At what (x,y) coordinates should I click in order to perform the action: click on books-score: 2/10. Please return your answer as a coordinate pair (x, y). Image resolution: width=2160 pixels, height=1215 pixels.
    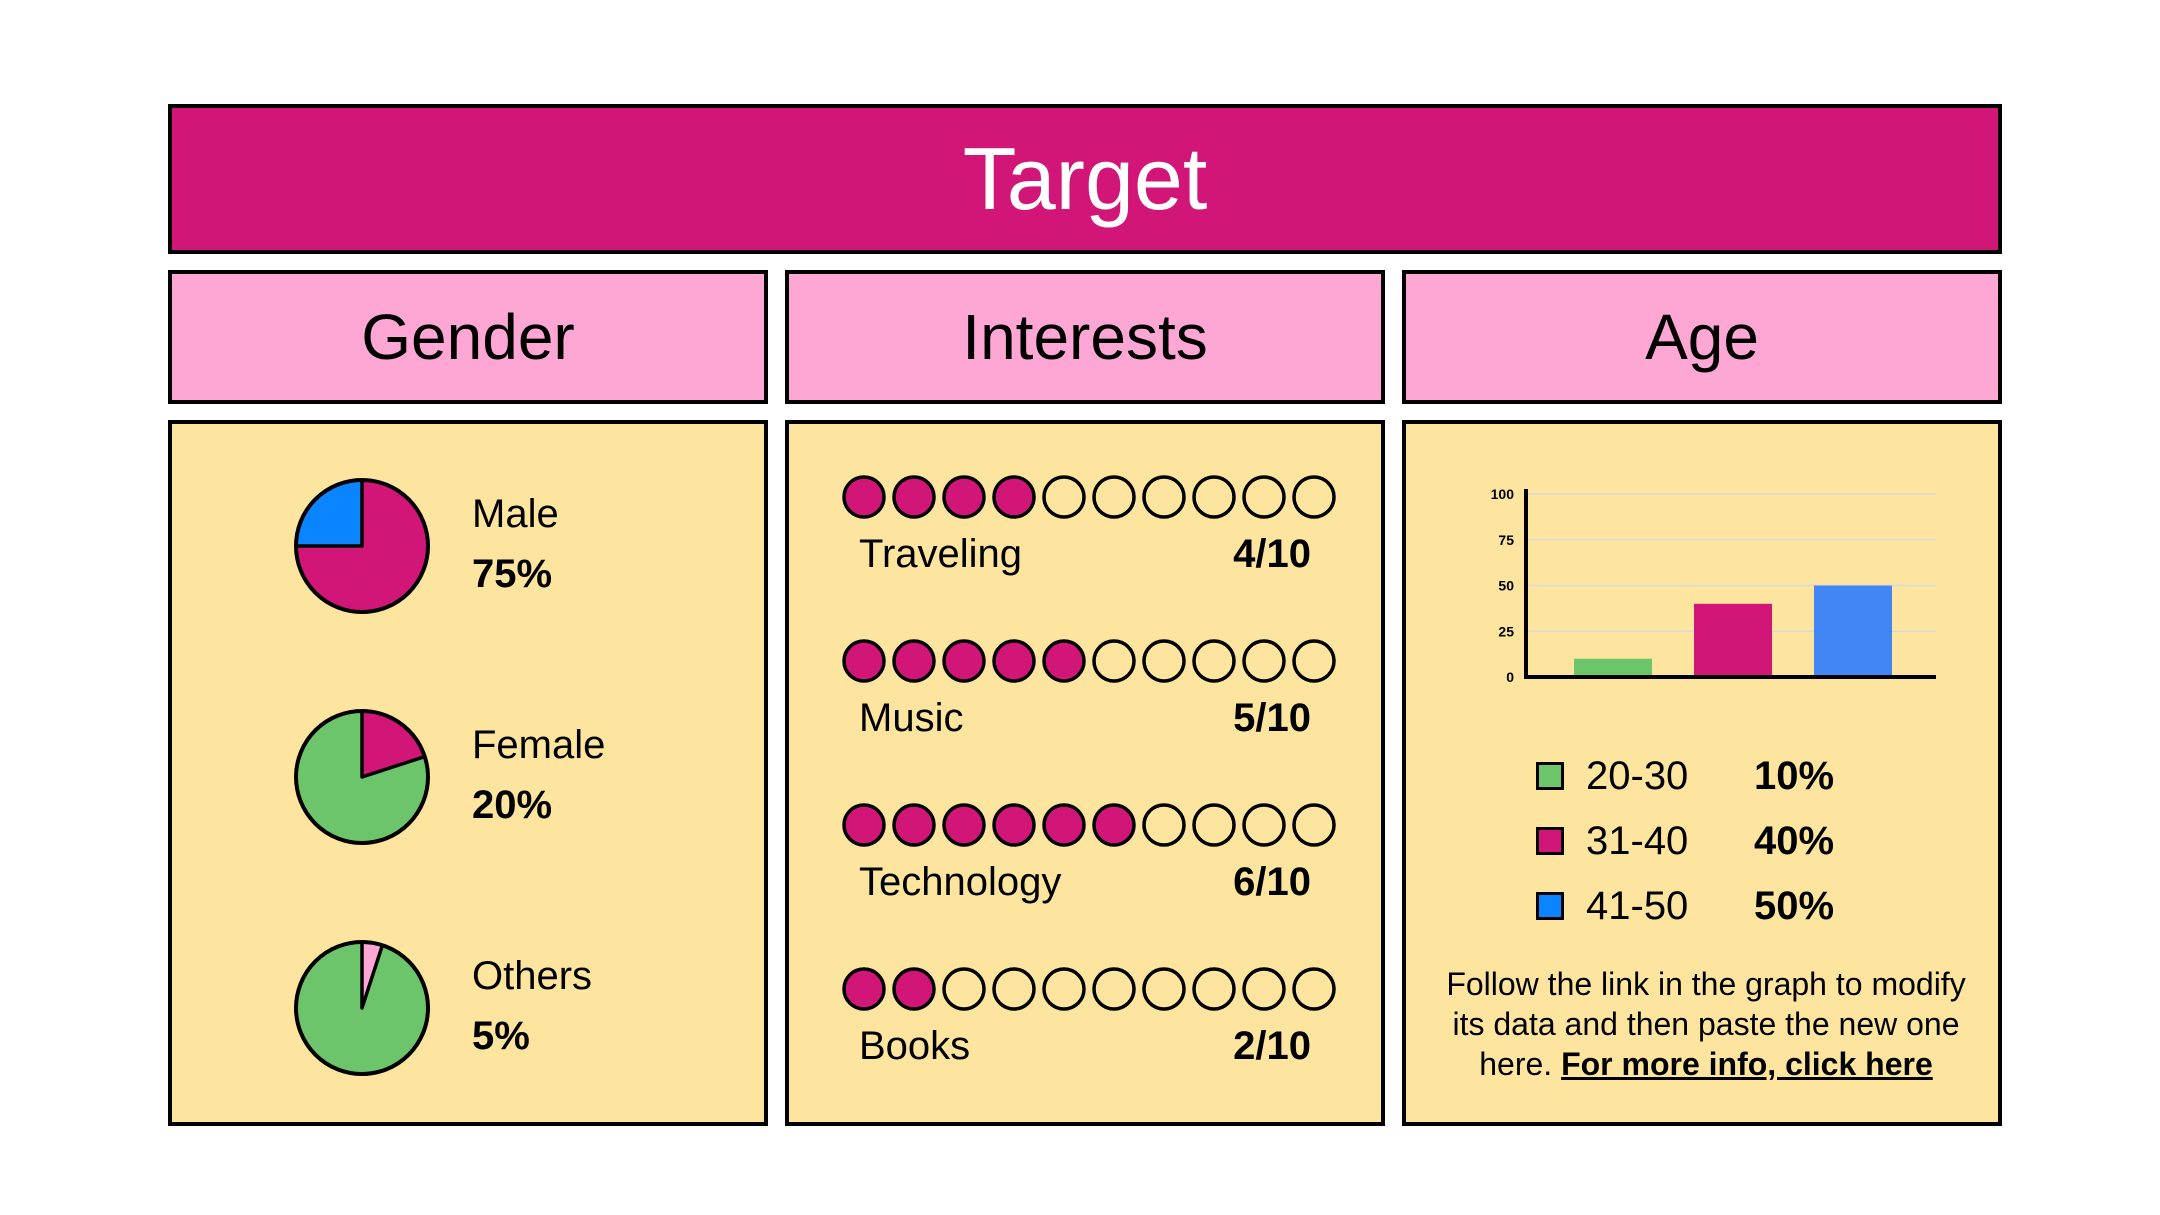
    Looking at the image, I should click on (1272, 1046).